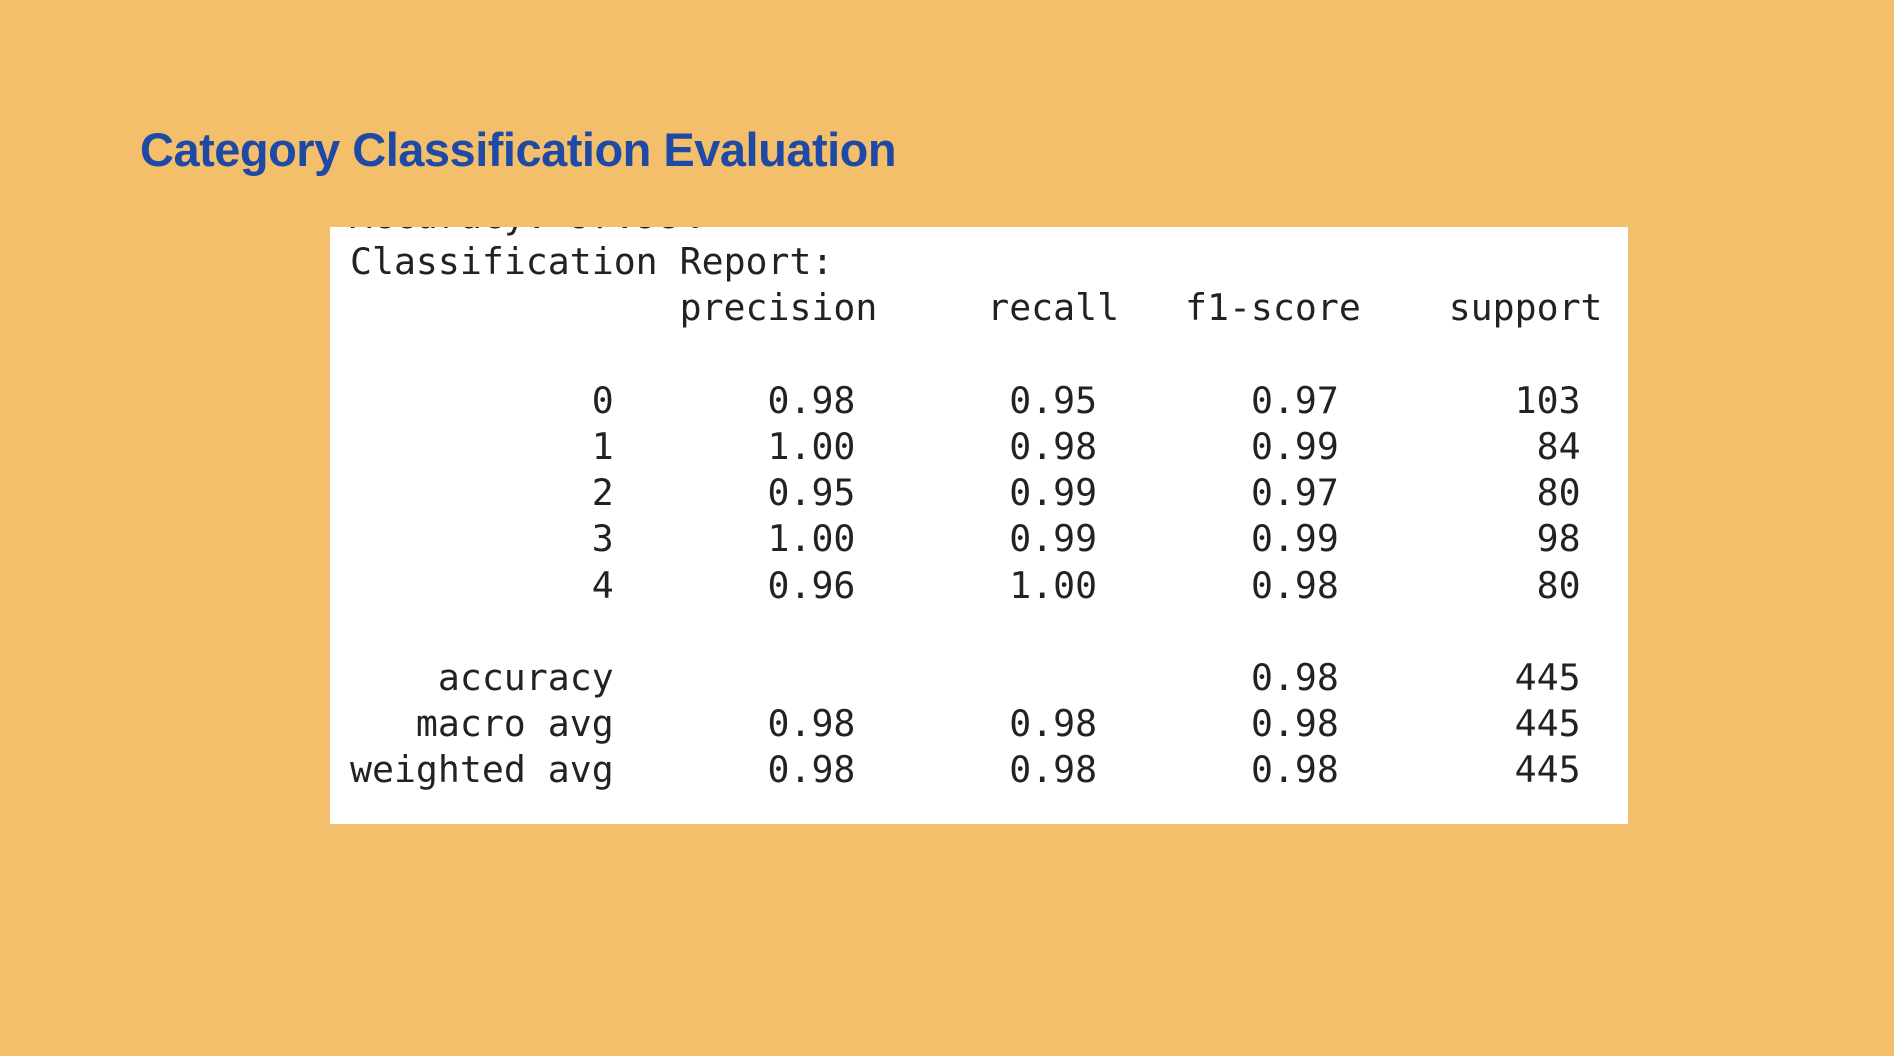  What do you see at coordinates (976, 262) in the screenshot?
I see `report-heading: Classification Report:` at bounding box center [976, 262].